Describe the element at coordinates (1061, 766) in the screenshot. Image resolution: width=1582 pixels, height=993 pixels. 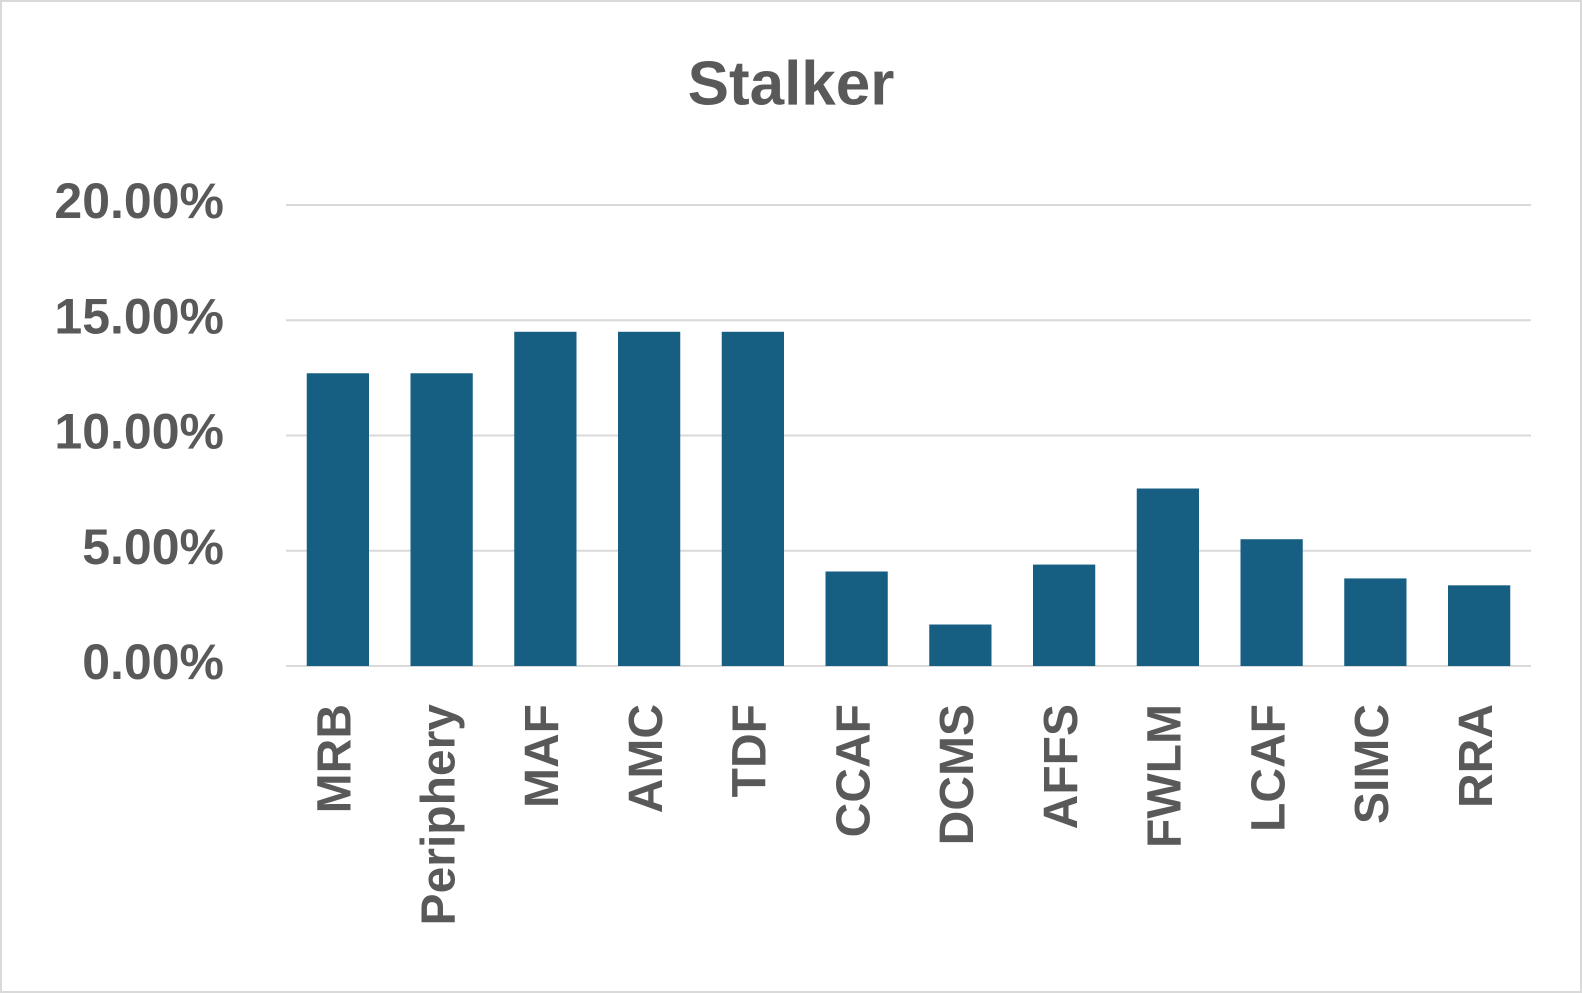
I see `x-tick-label: AFFS` at that location.